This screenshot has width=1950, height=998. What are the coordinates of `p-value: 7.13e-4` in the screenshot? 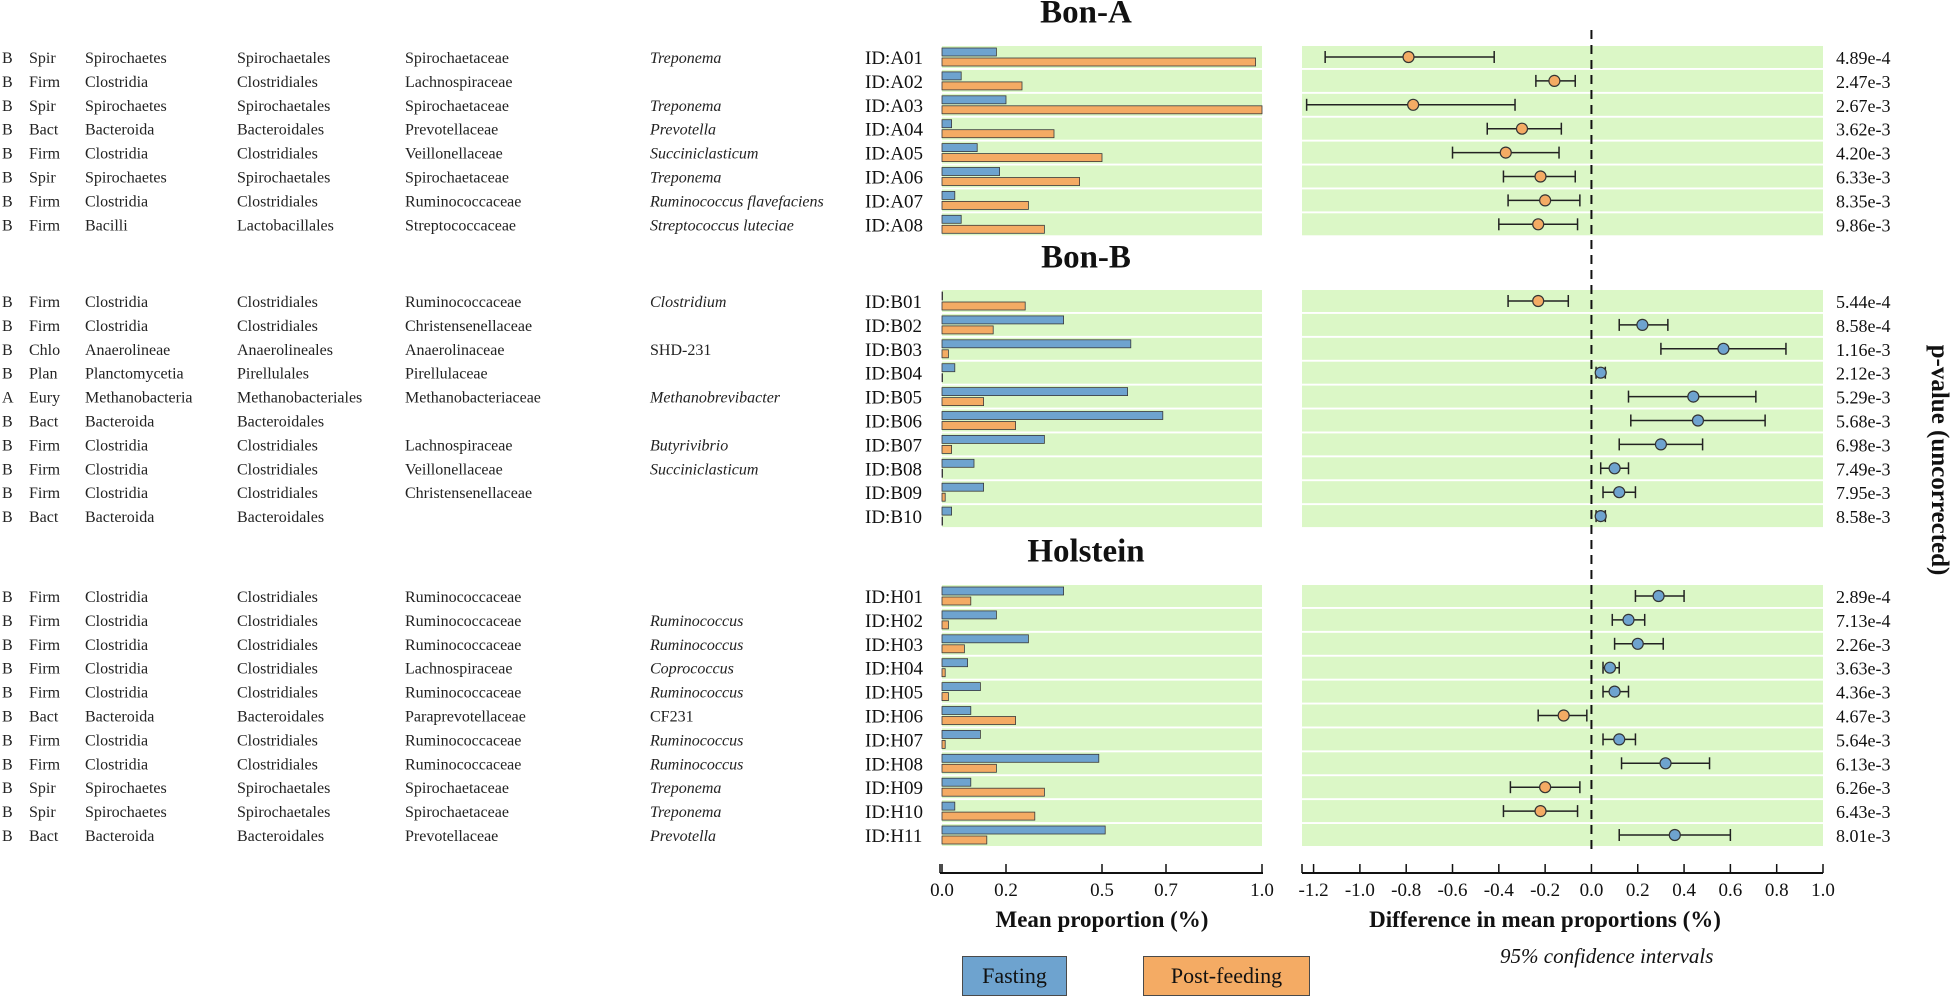 It's located at (1863, 621).